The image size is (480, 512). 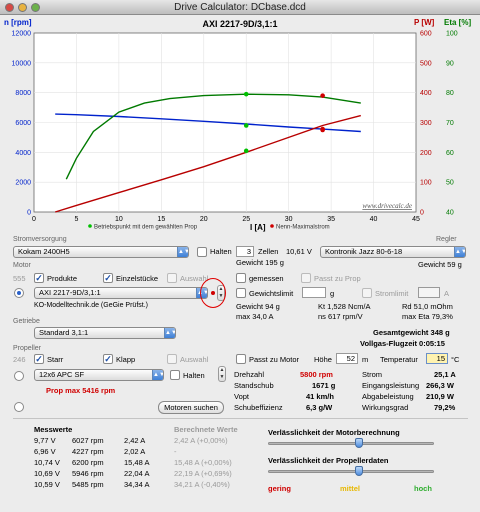 What do you see at coordinates (137, 278) in the screenshot?
I see `einzelstuecke-label: Einzelstücke` at bounding box center [137, 278].